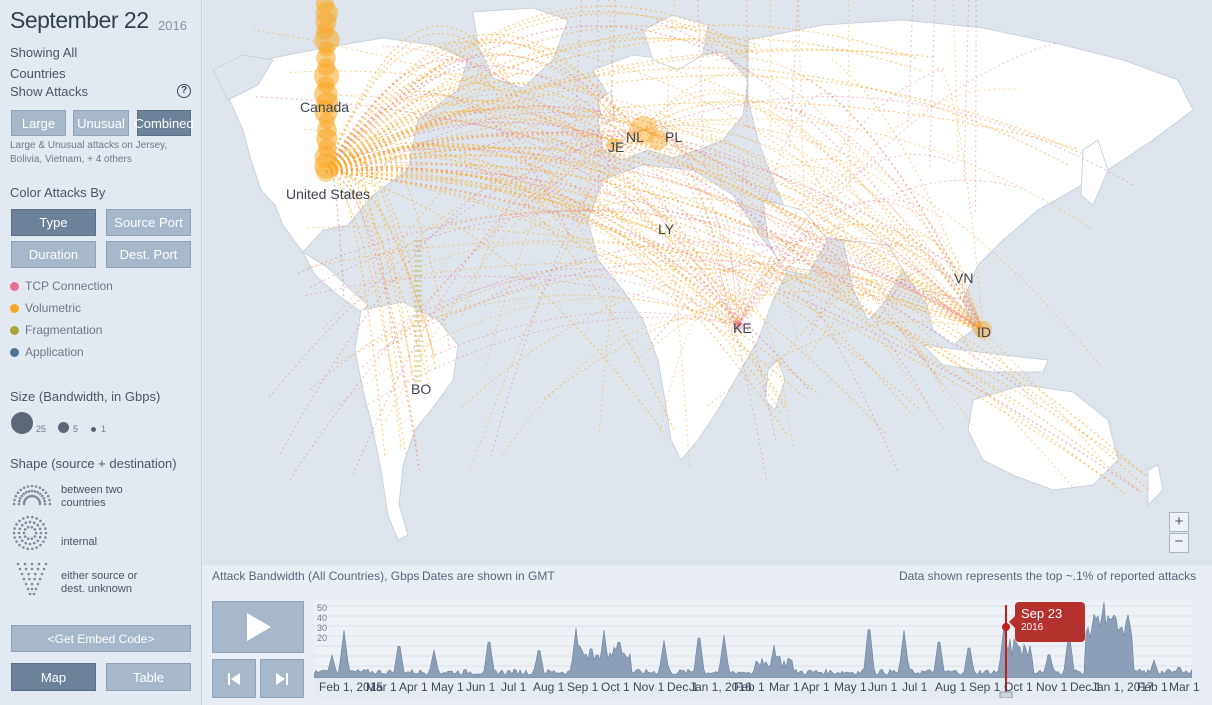 The height and width of the screenshot is (705, 1212). Describe the element at coordinates (101, 123) in the screenshot. I see `unusual-attacks-button: Unusual` at that location.